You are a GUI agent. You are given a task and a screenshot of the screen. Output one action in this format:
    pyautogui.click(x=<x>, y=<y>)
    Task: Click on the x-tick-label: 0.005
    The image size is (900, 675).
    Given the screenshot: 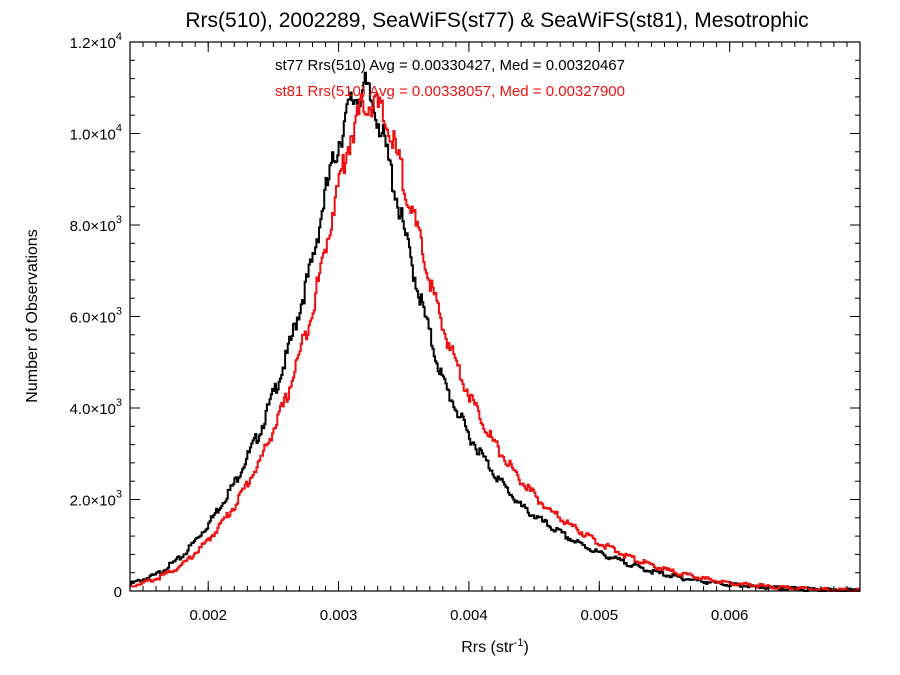 What is the action you would take?
    pyautogui.click(x=600, y=615)
    